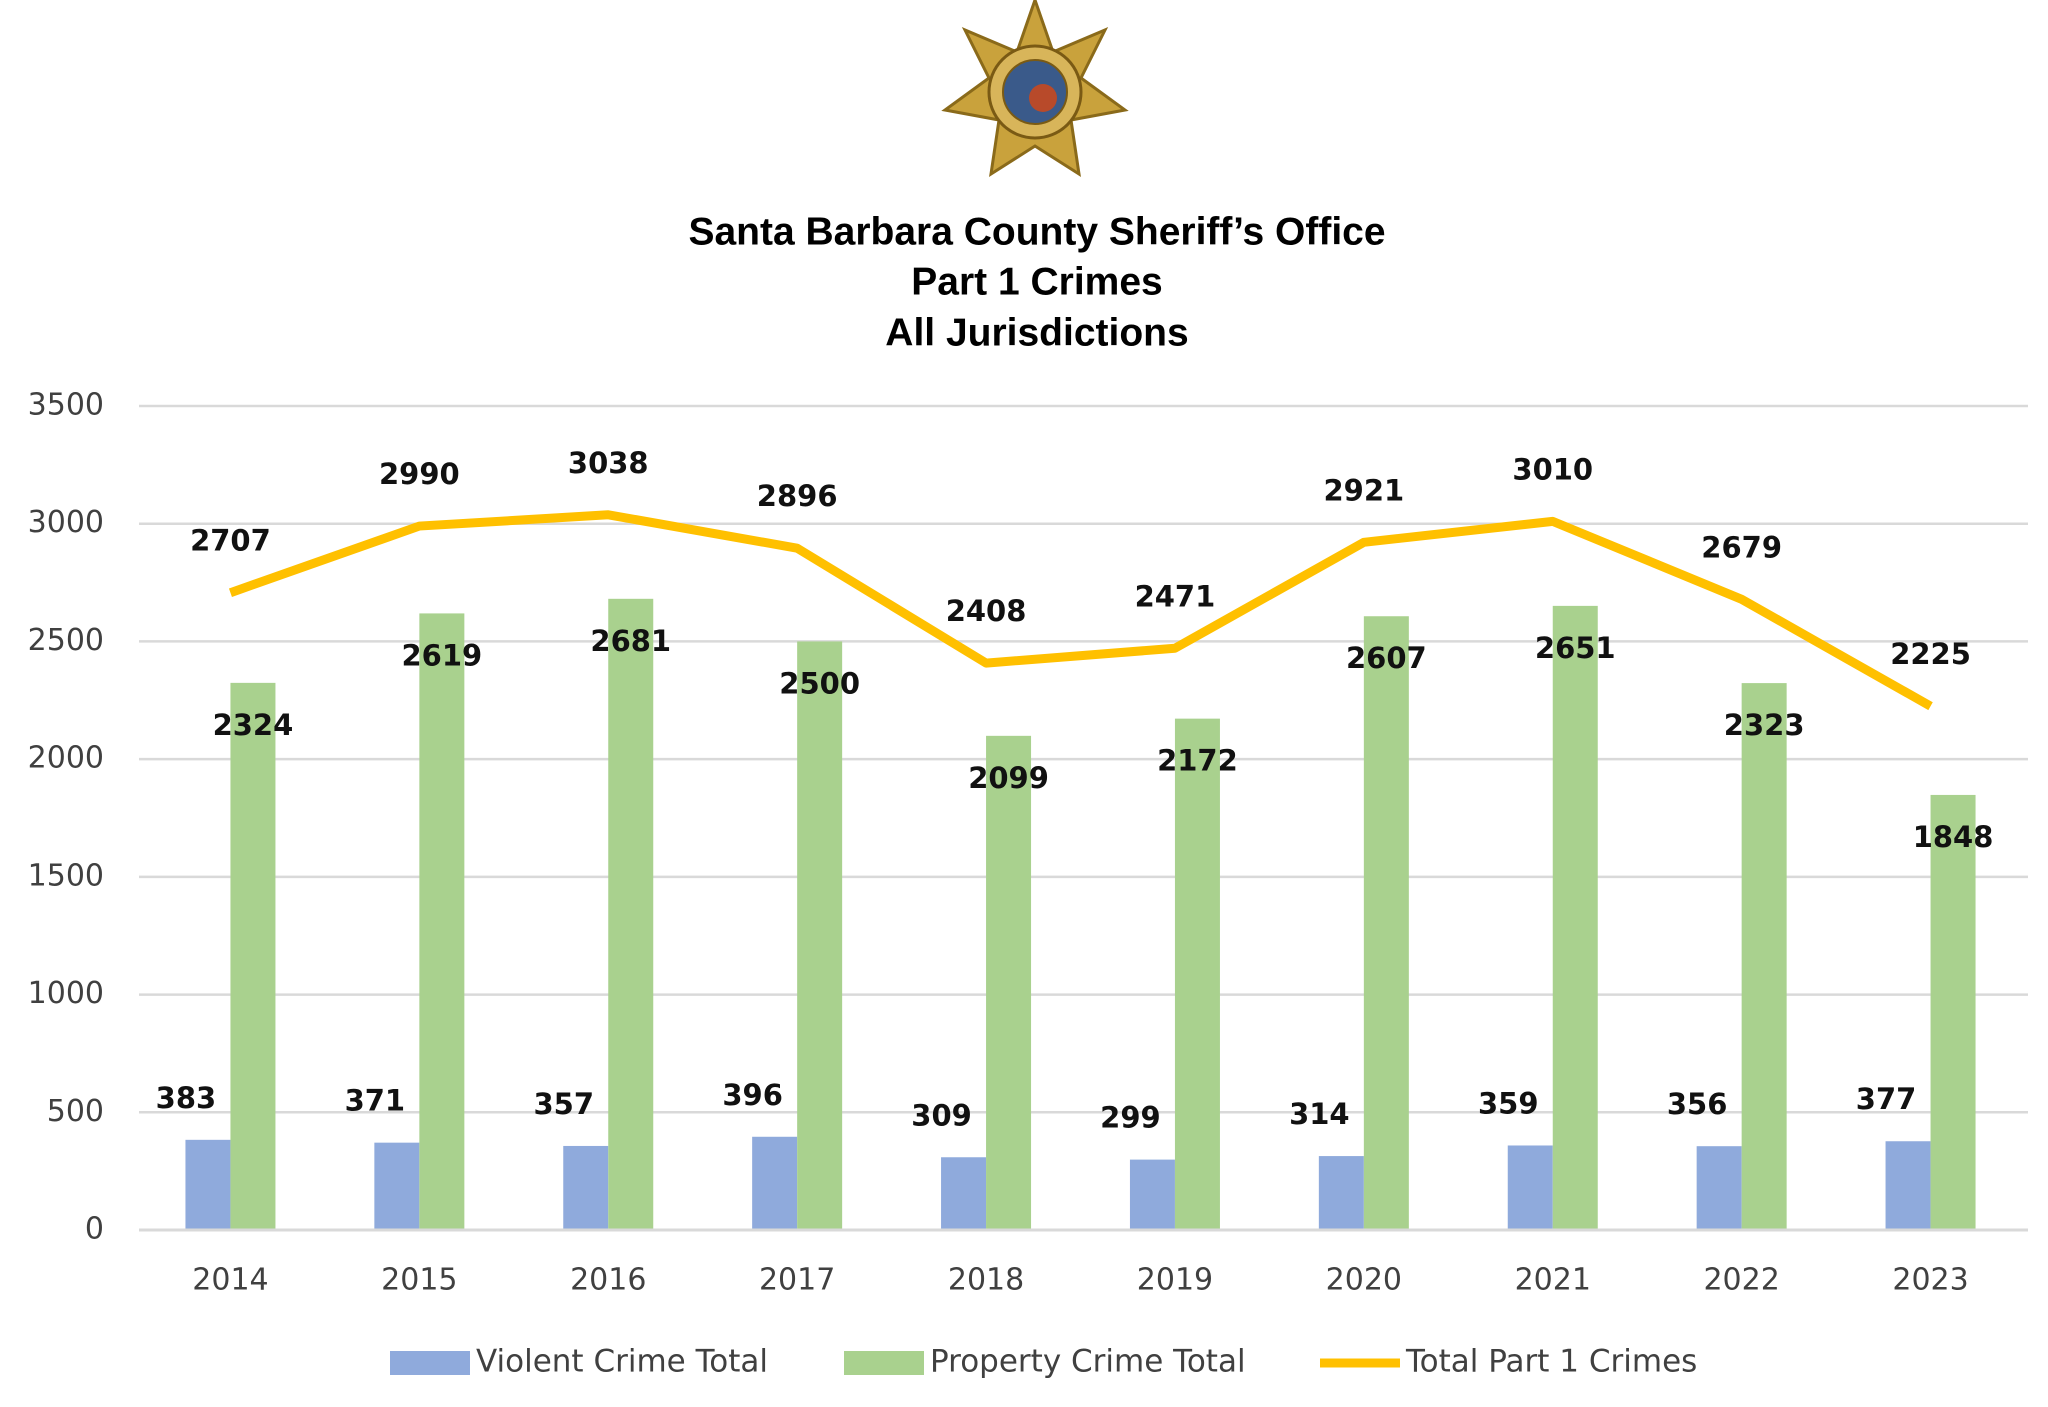 The height and width of the screenshot is (1407, 2048). I want to click on legend-label: Total Part 1 Crimes, so click(1551, 1362).